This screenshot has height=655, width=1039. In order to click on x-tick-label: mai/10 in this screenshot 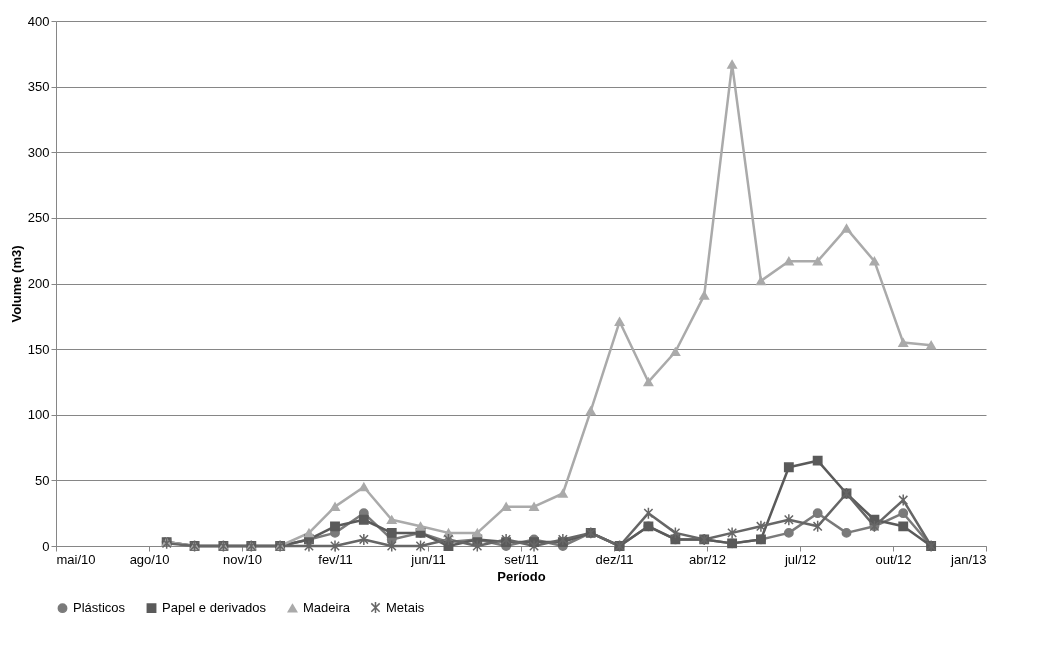, I will do `click(76, 559)`.